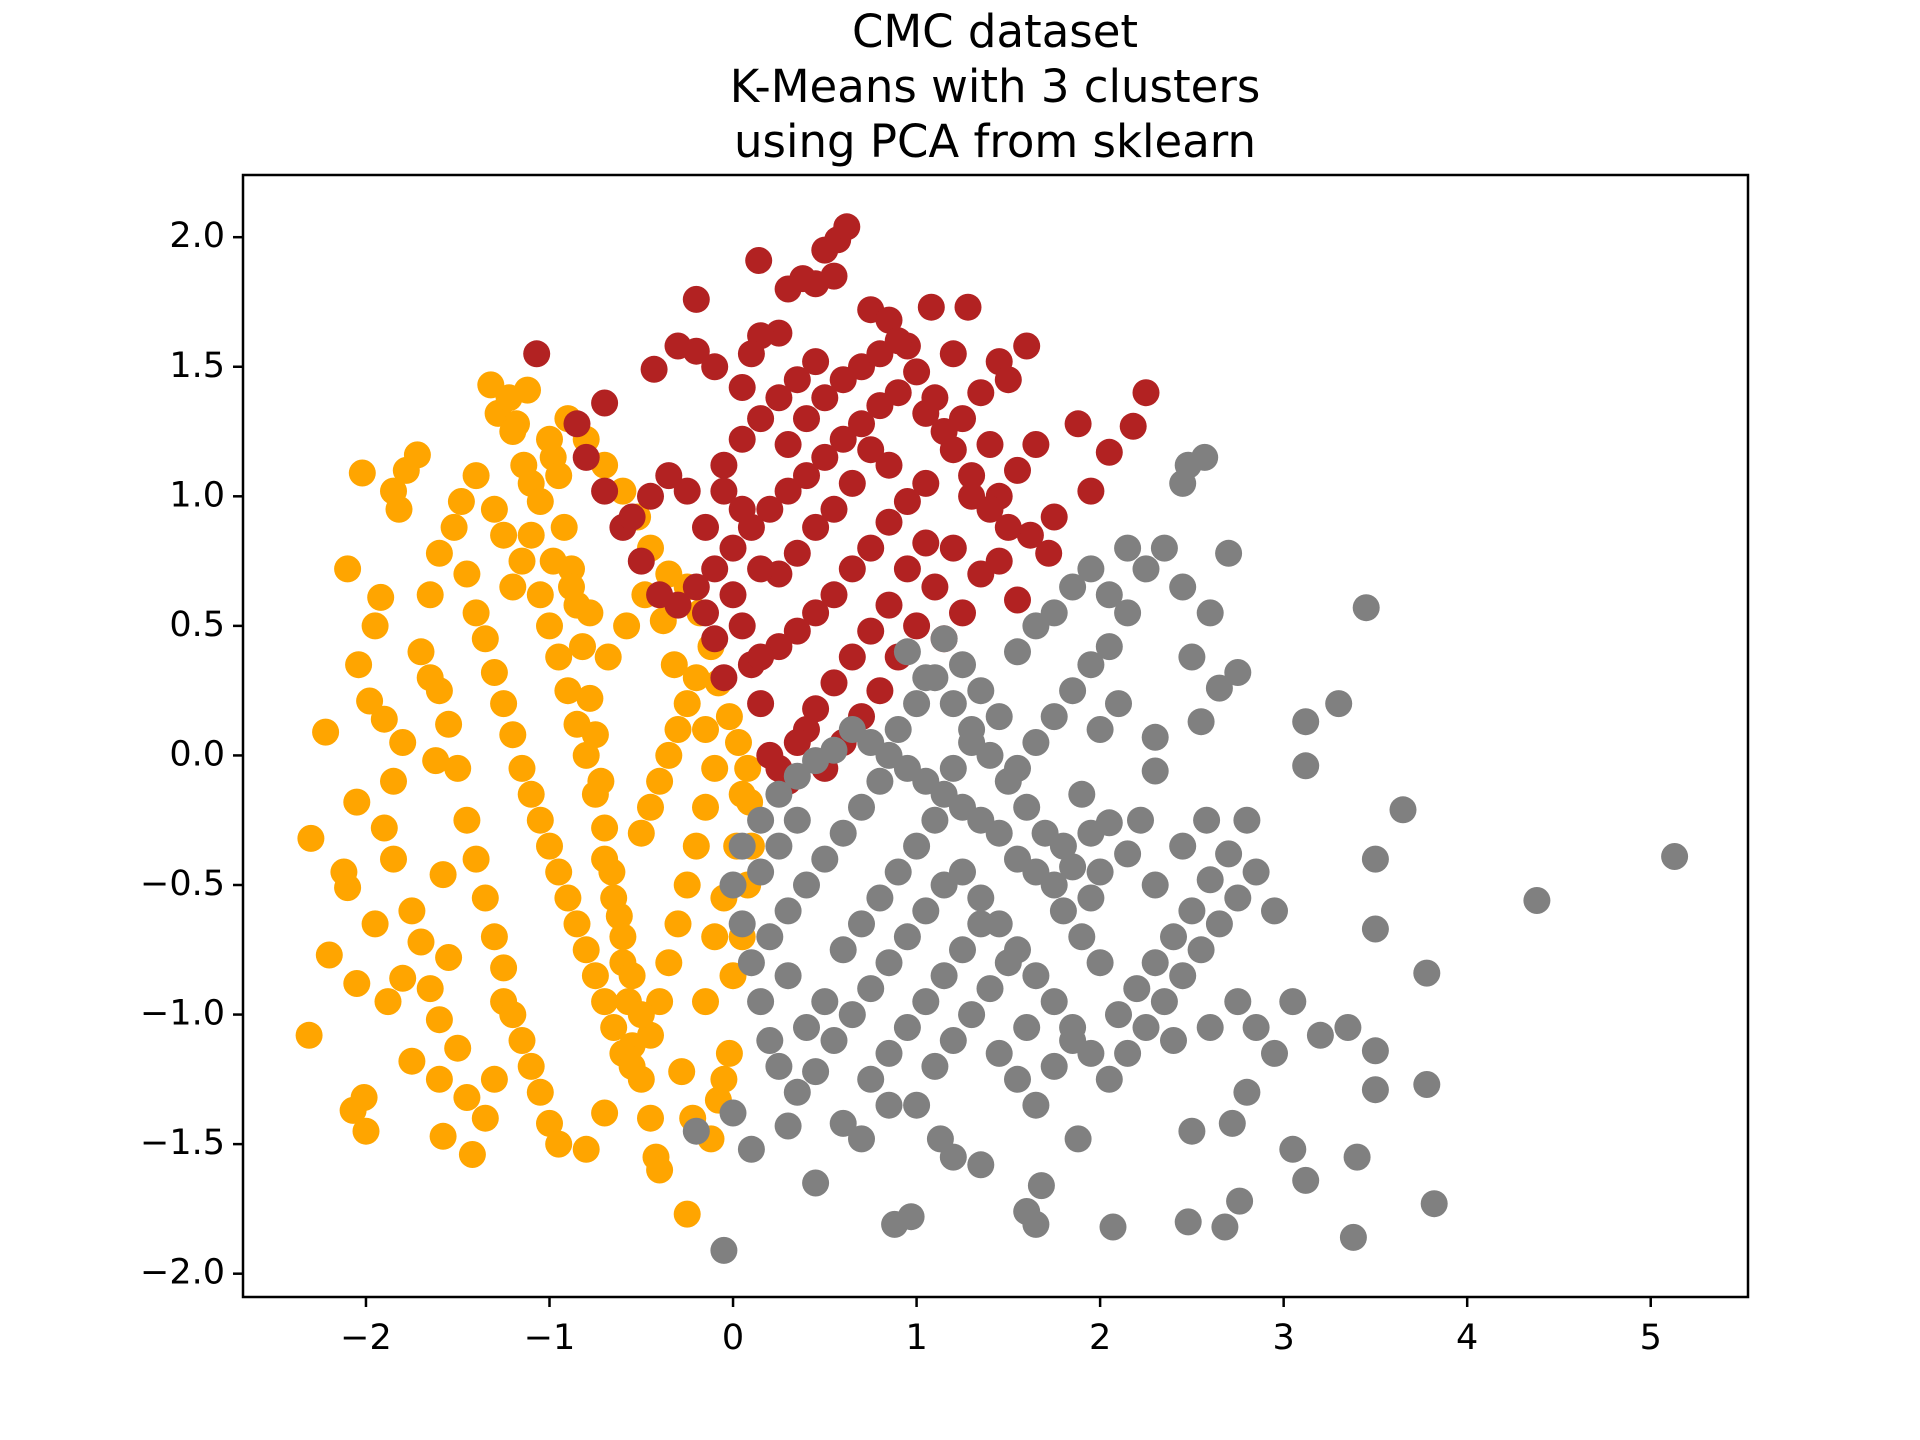  I want to click on x-tick-label: 2, so click(1100, 1338).